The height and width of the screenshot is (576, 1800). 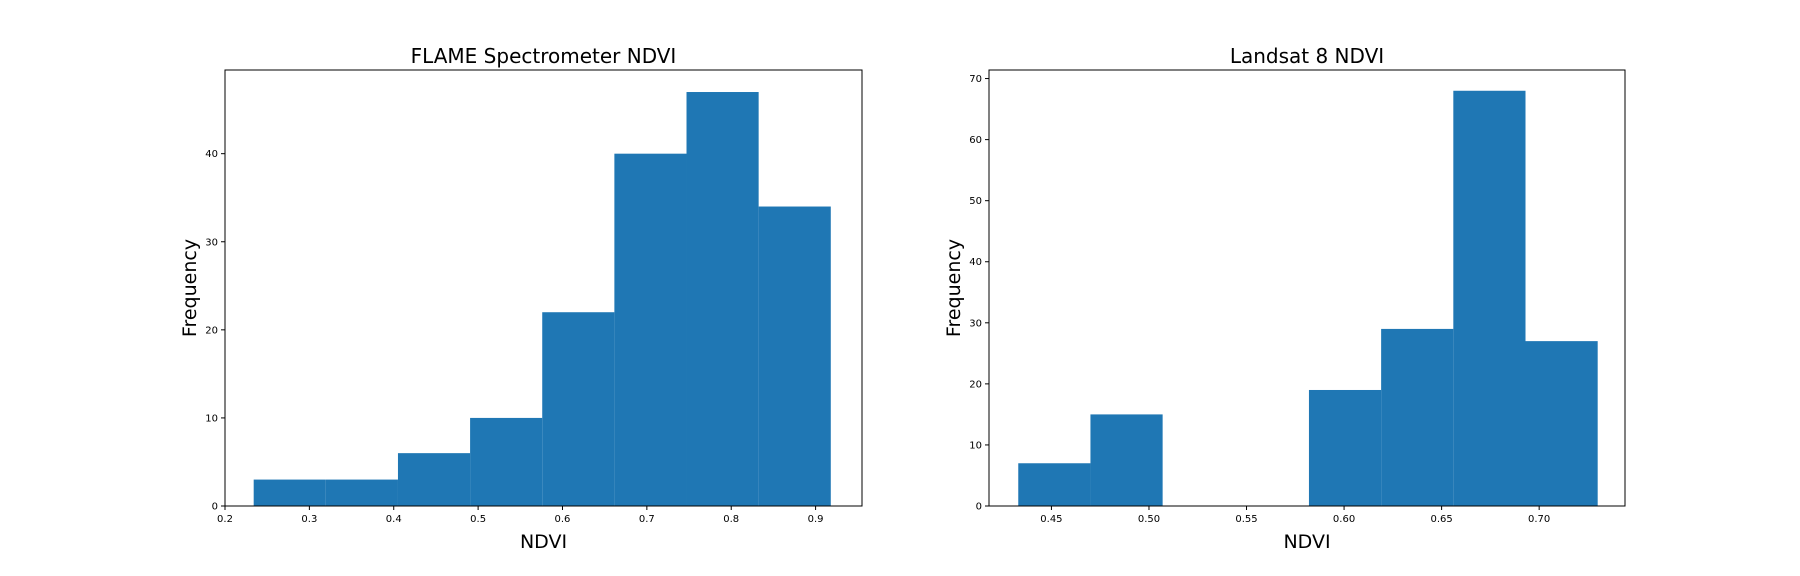 I want to click on chart-title: Landsat 8 NDVI, so click(x=1307, y=56).